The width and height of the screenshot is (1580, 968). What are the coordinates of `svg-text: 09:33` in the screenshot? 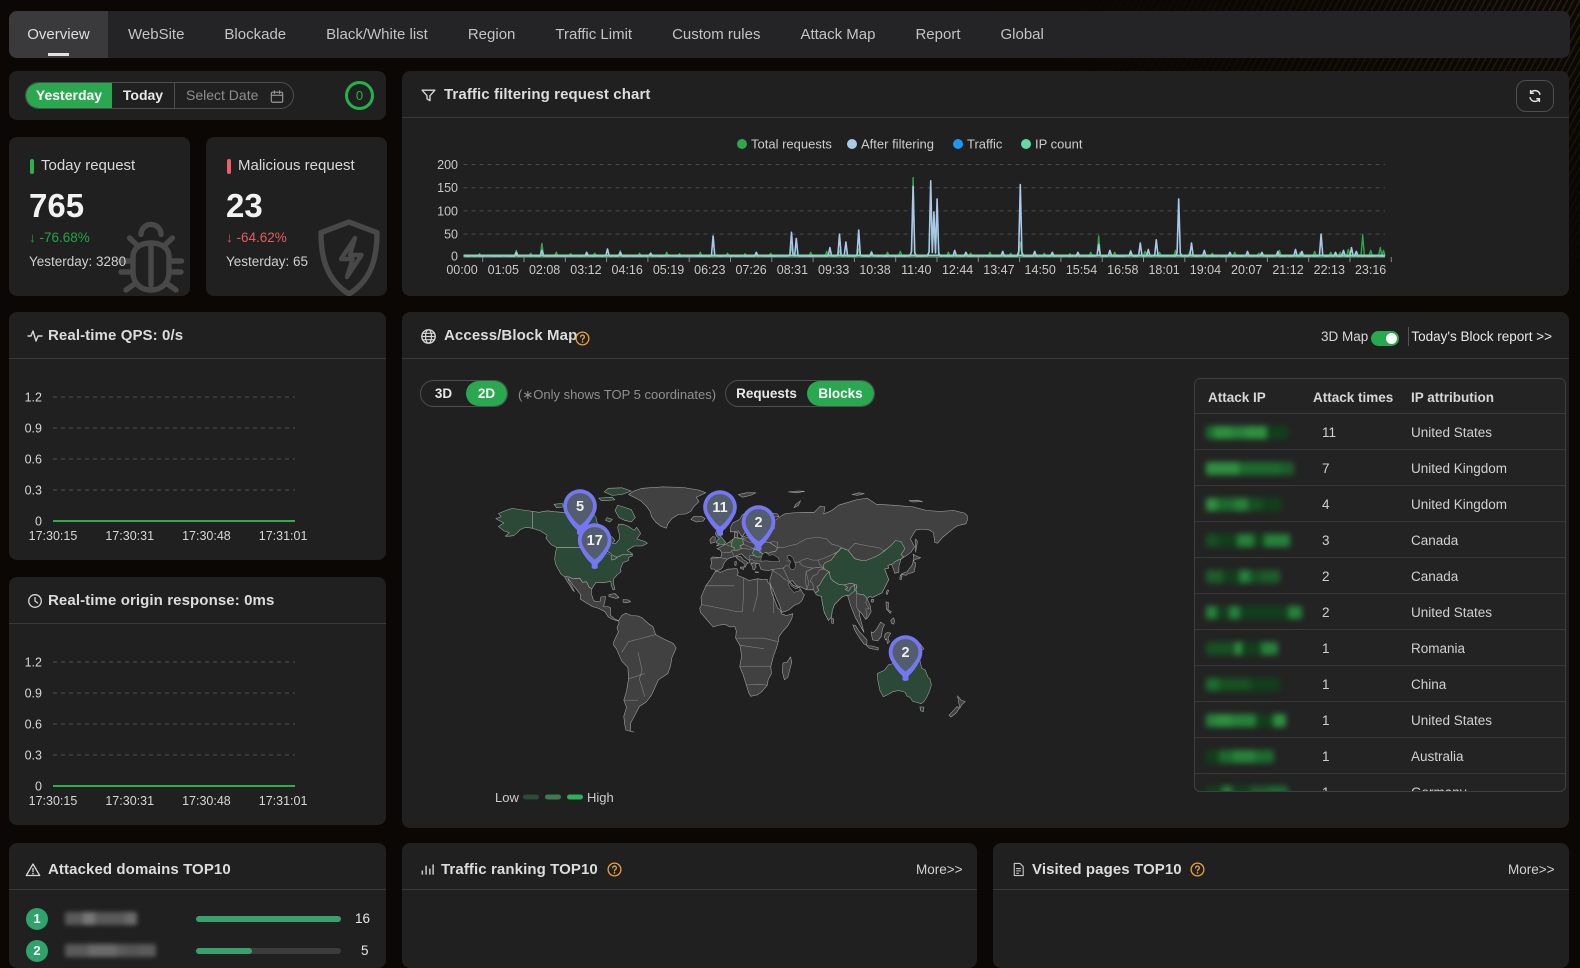 It's located at (833, 270).